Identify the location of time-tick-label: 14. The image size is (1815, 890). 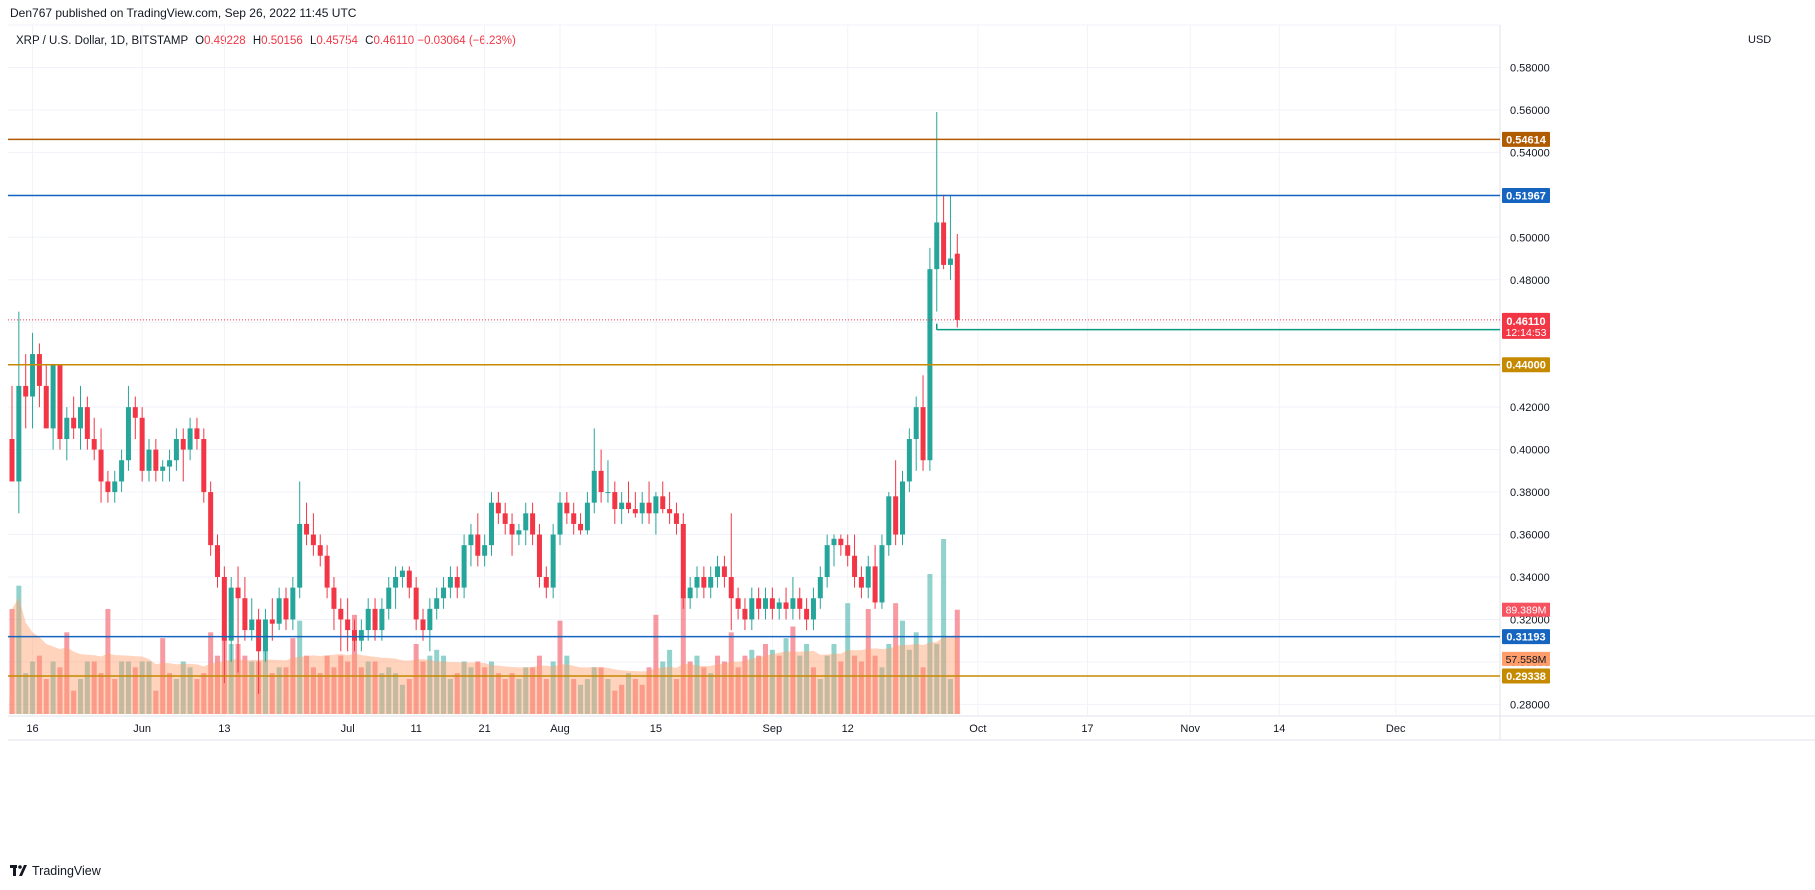
(1279, 729).